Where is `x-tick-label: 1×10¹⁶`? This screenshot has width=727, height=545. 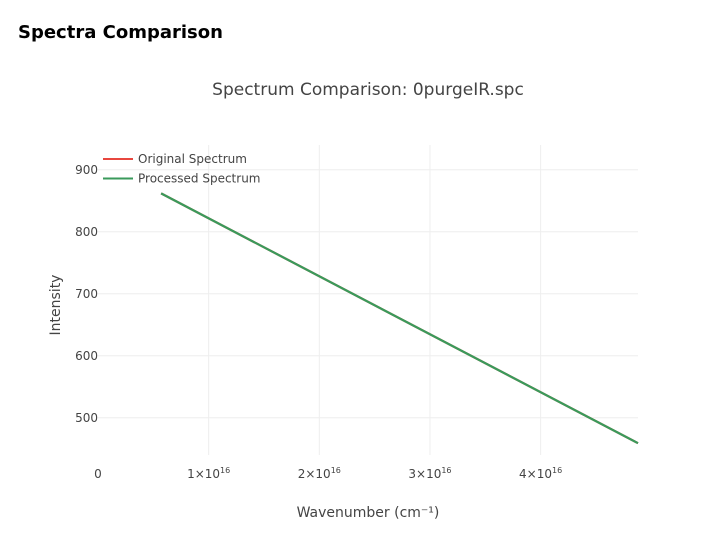
x-tick-label: 1×10¹⁶ is located at coordinates (208, 473).